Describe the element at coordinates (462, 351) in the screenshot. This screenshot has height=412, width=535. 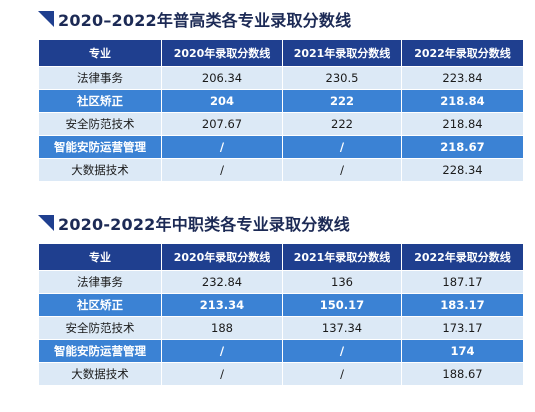
I see `cell-2022: 174` at that location.